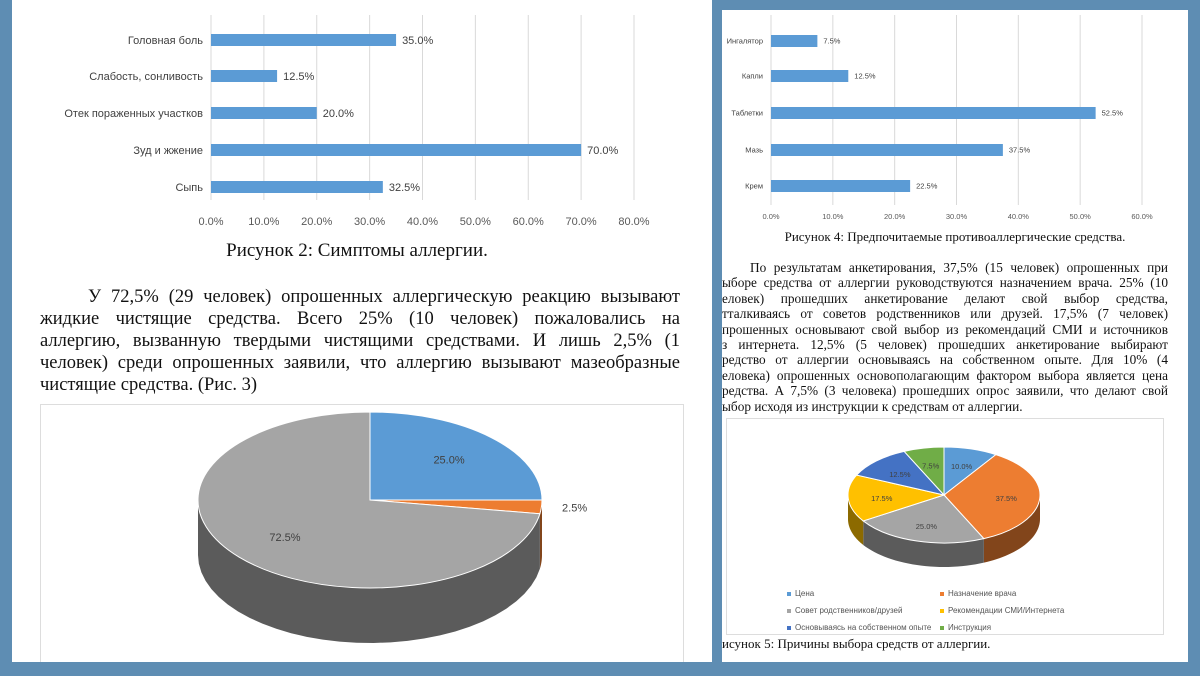 This screenshot has width=1200, height=676. Describe the element at coordinates (1113, 113) in the screenshot. I see `data-label: 52.5%` at that location.